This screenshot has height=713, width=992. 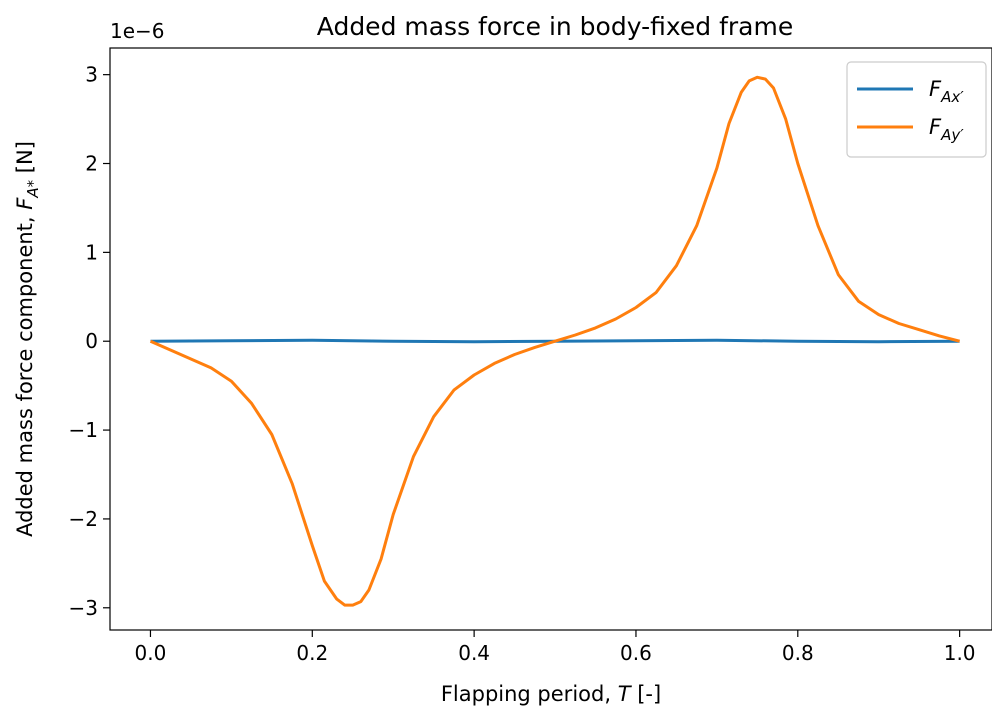 I want to click on x-tick-label: 0.0, so click(x=151, y=653).